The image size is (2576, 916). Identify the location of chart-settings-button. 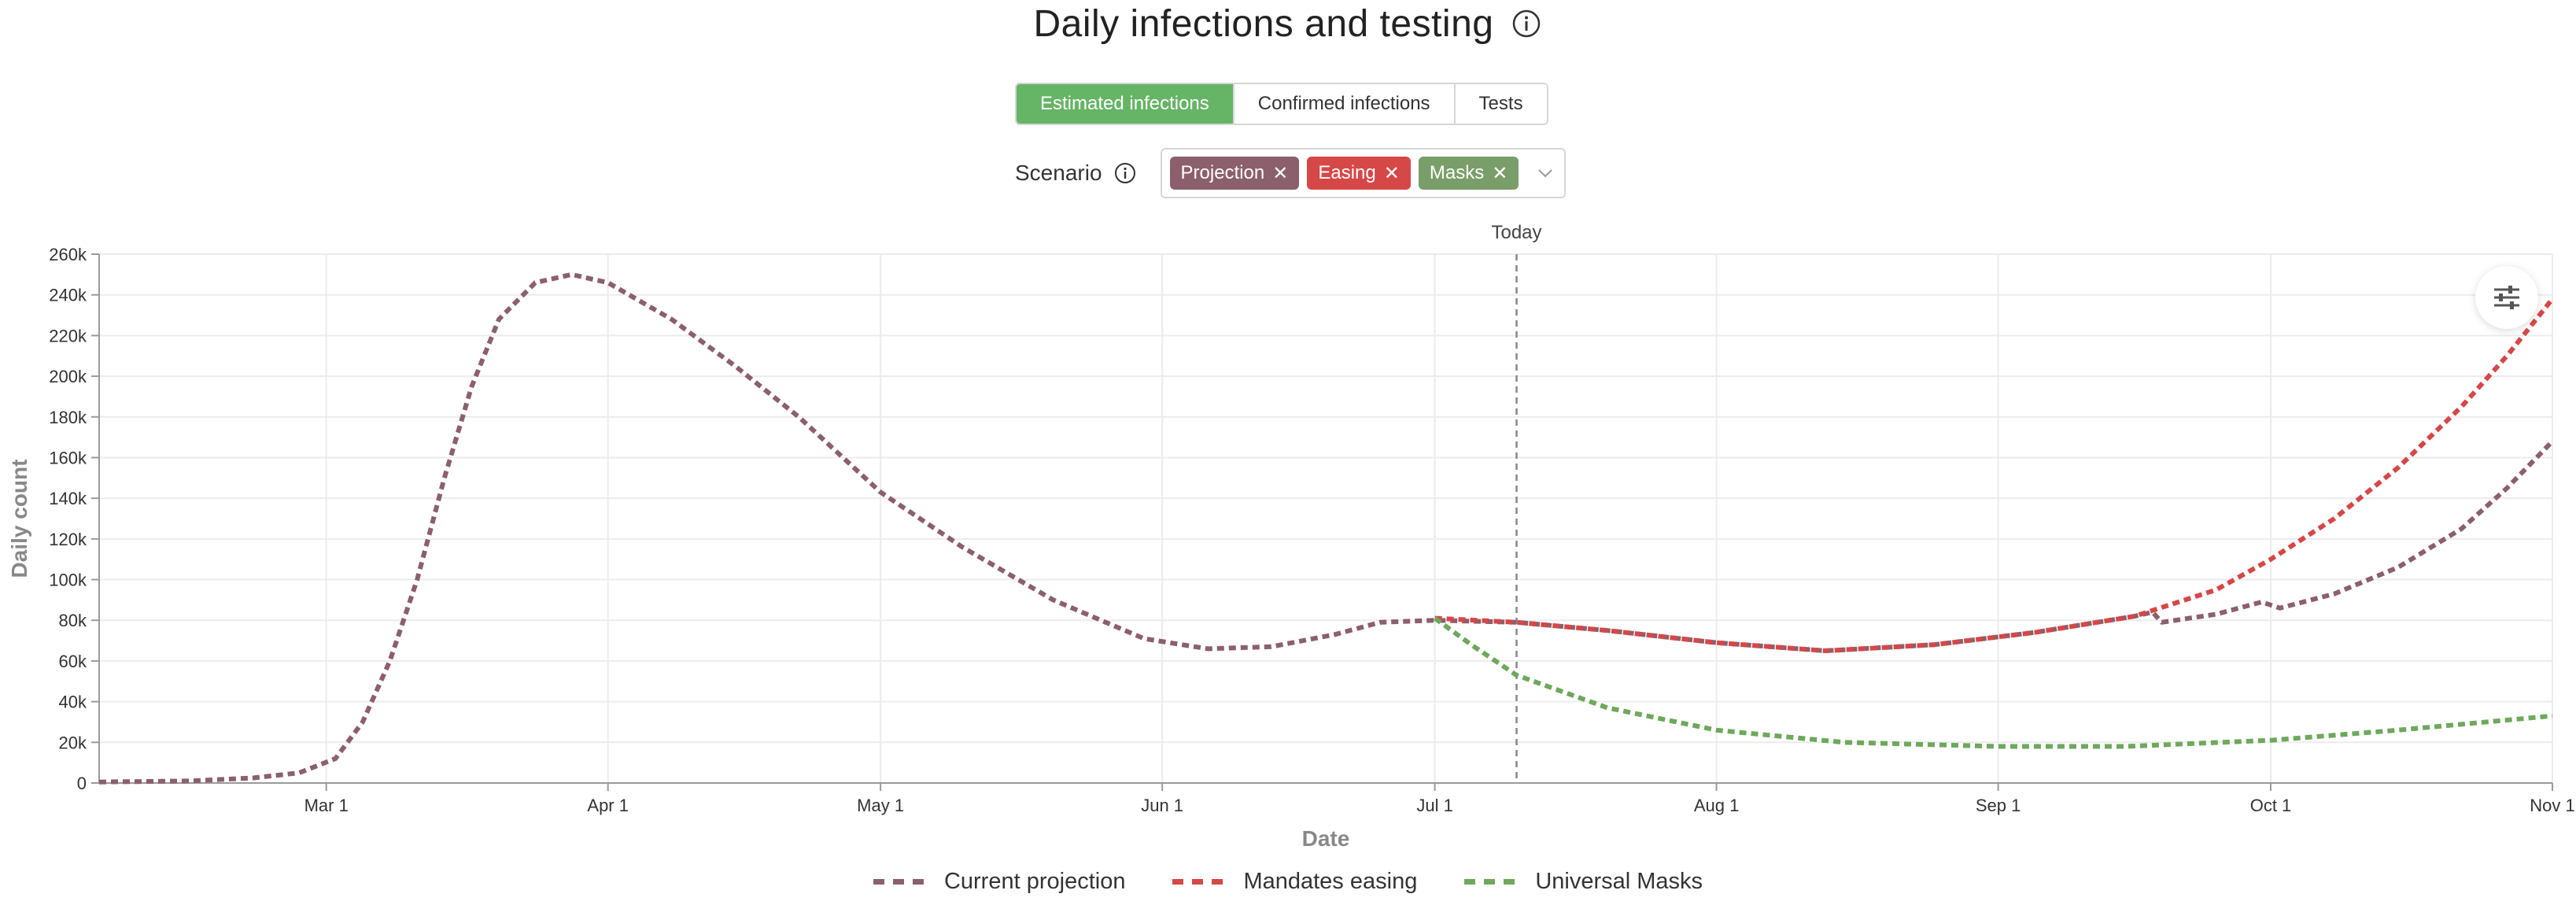
(2507, 297).